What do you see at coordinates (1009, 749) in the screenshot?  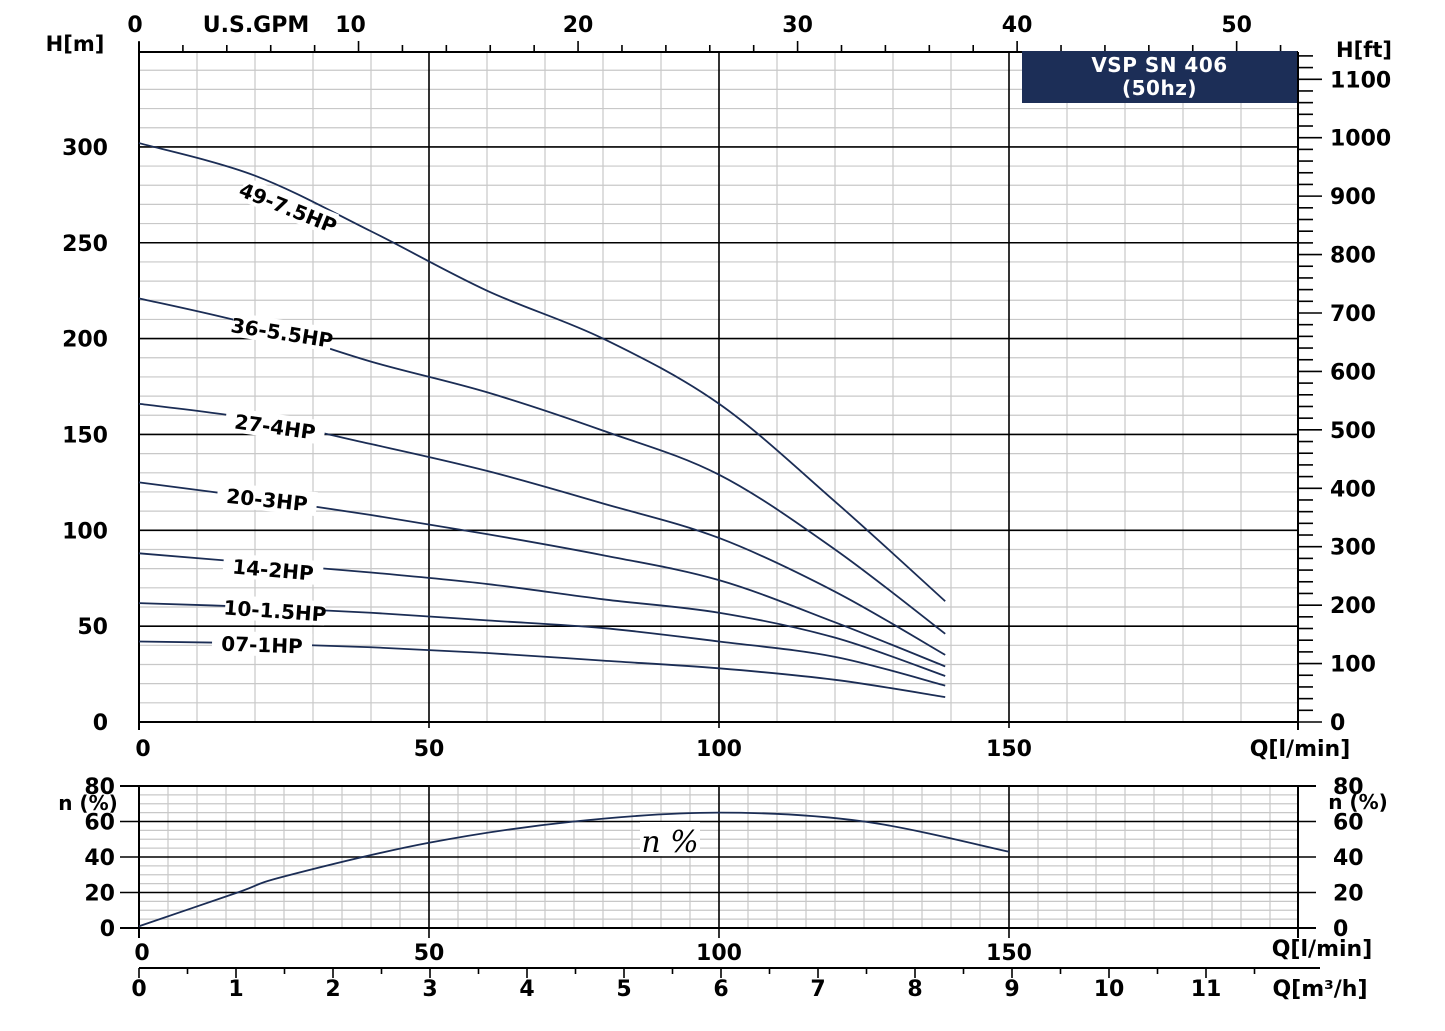 I see `flow-tick-label: 150` at bounding box center [1009, 749].